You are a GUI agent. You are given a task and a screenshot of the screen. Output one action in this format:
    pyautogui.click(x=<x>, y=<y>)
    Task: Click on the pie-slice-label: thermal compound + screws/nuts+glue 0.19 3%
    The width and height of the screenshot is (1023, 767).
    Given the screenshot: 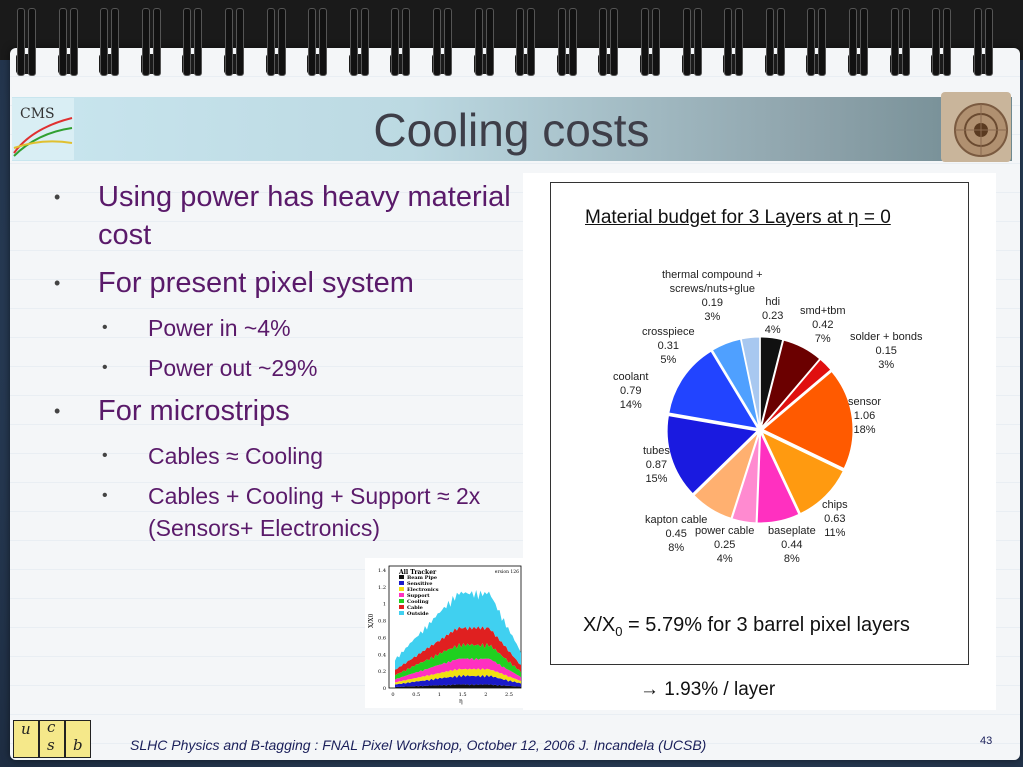 What is the action you would take?
    pyautogui.click(x=712, y=296)
    